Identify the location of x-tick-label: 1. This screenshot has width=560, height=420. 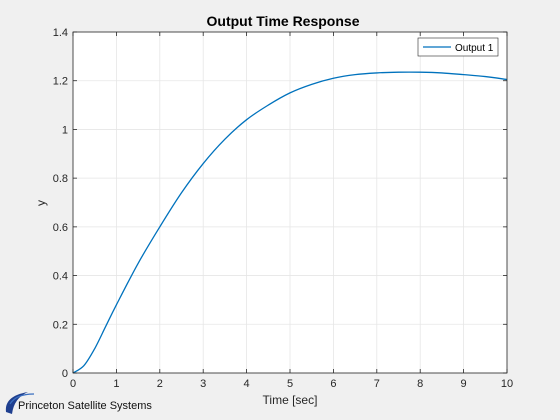
(116, 384).